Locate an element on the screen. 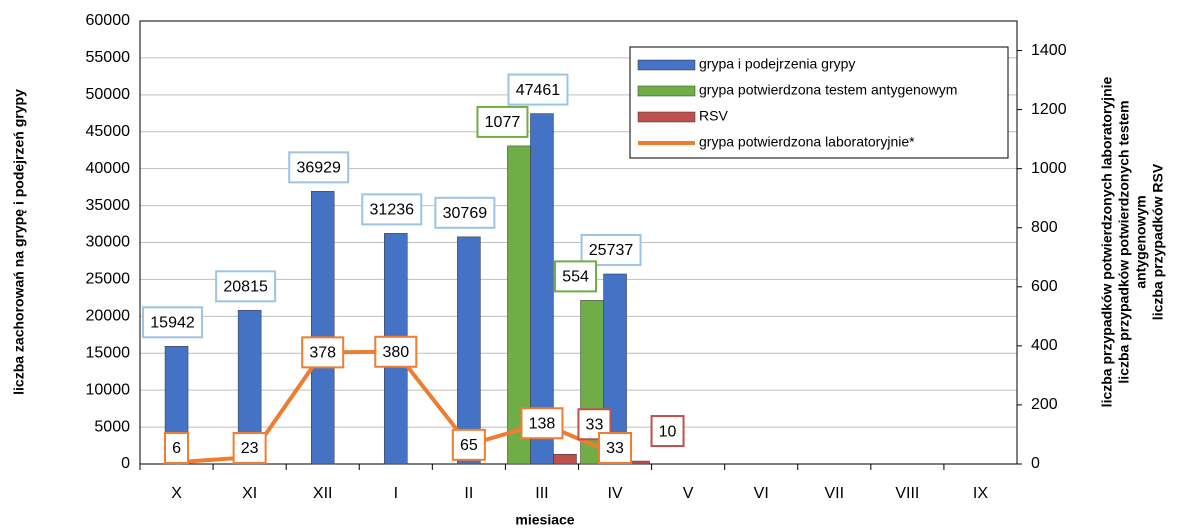  data-label: 65 is located at coordinates (469, 445).